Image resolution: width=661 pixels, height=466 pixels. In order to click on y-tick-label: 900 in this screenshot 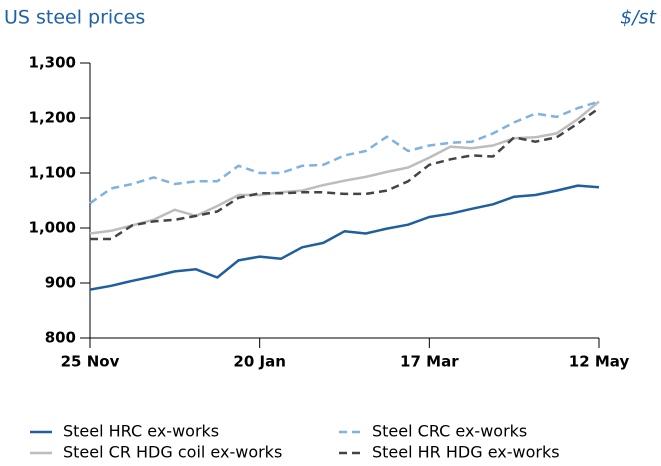, I will do `click(60, 283)`.